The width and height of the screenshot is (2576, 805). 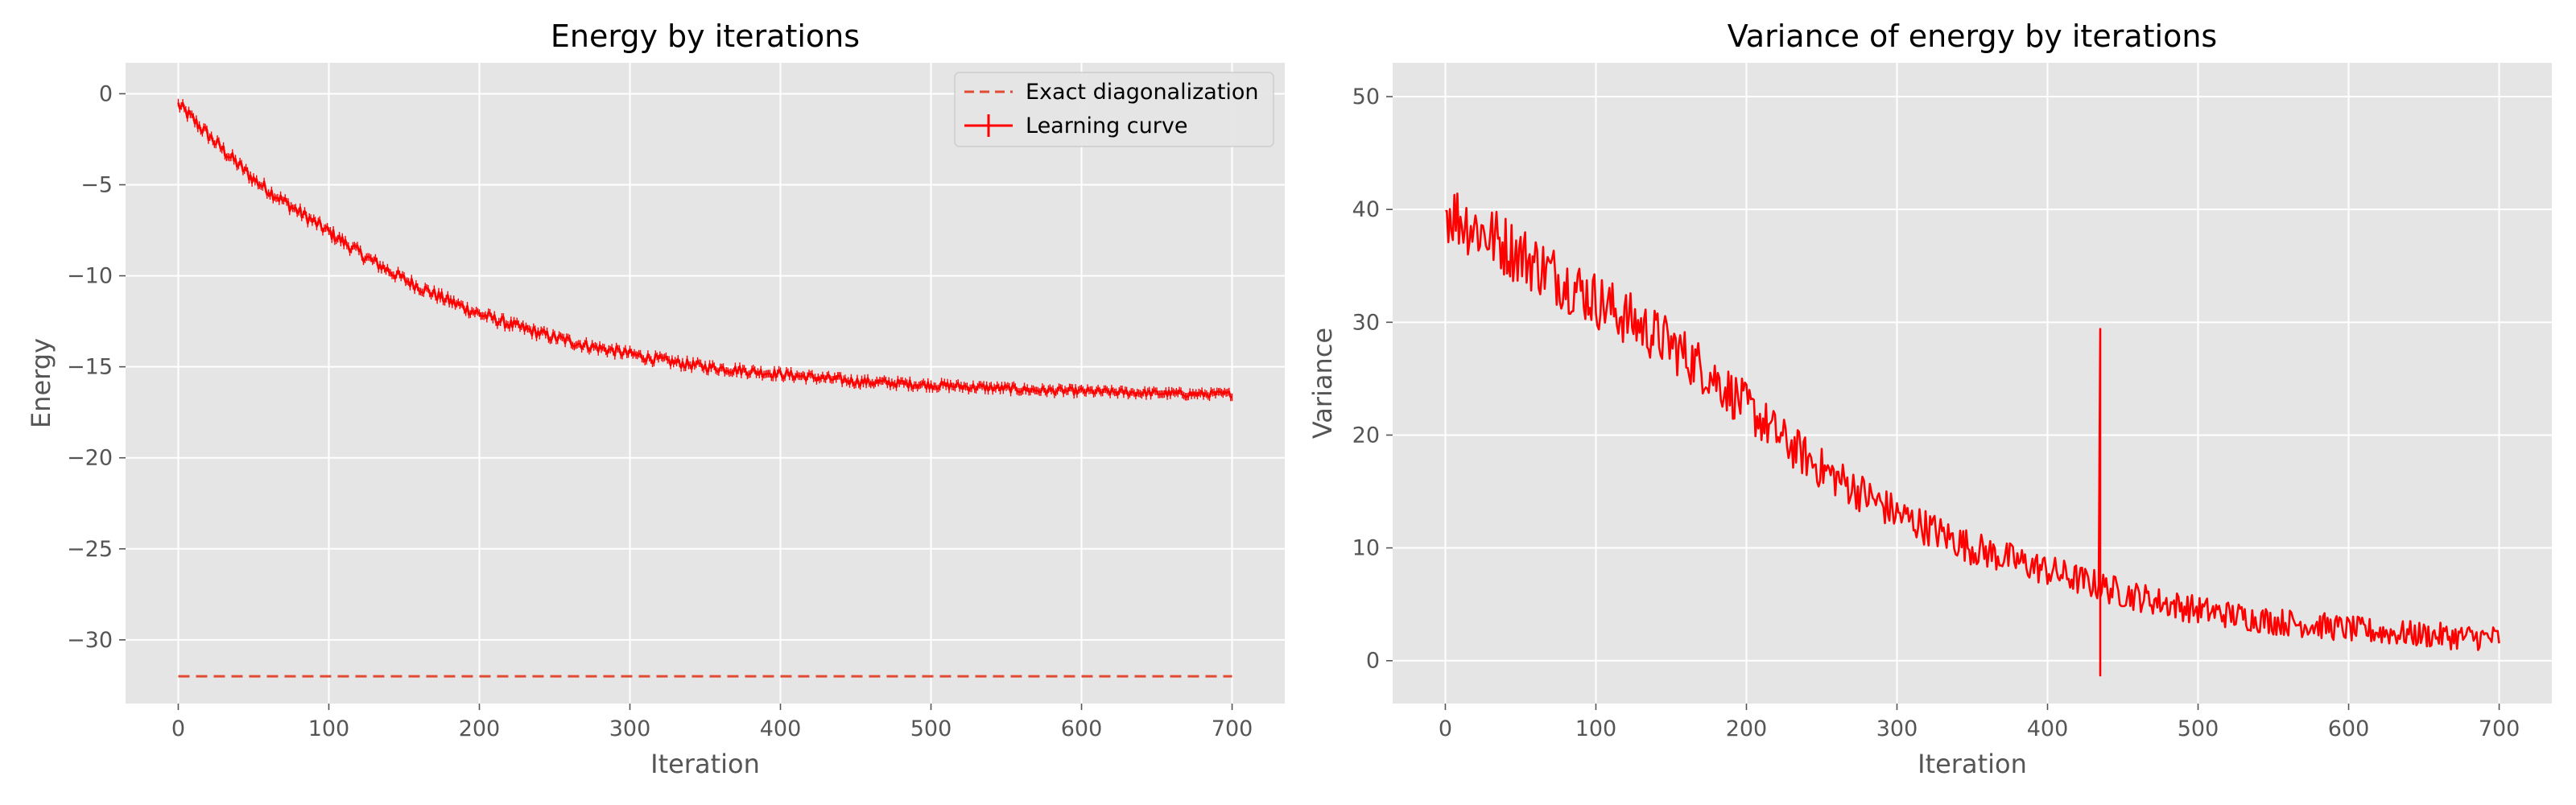 What do you see at coordinates (1445, 728) in the screenshot?
I see `variance-x-tick-label: 0` at bounding box center [1445, 728].